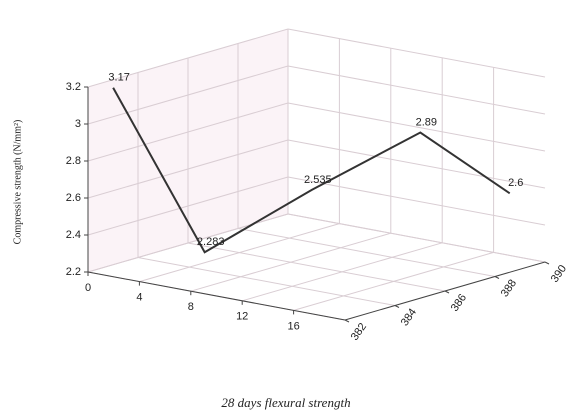 This screenshot has width=573, height=417. I want to click on data-label: 2.283, so click(211, 242).